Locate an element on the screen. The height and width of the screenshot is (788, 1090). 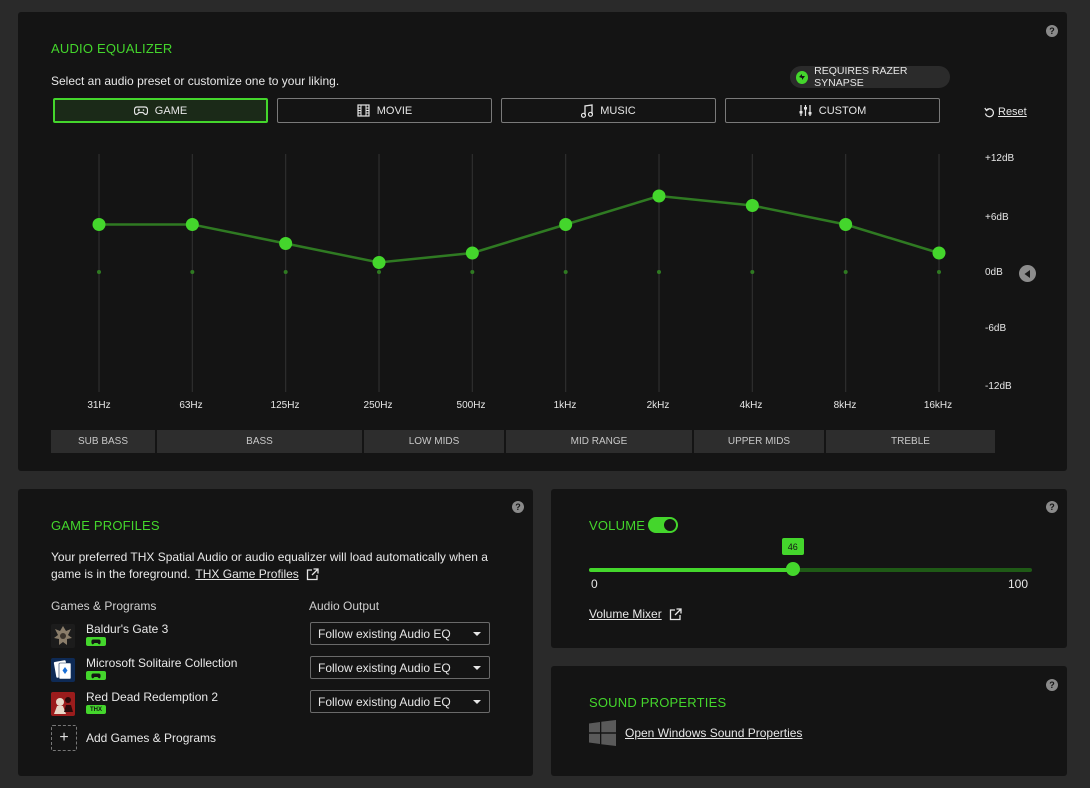
reset-icon is located at coordinates (989, 112).